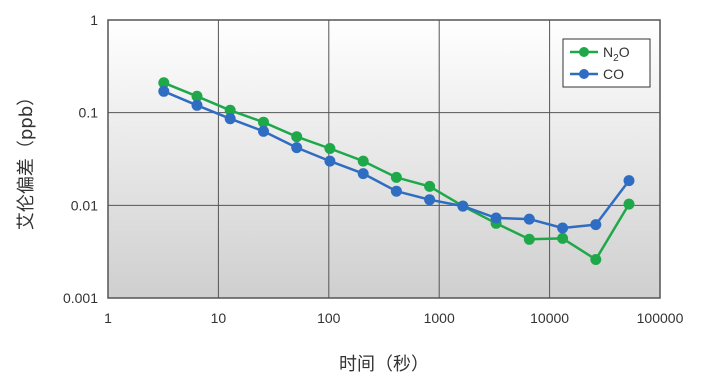 This screenshot has height=379, width=710. Describe the element at coordinates (439, 318) in the screenshot. I see `x-tick-label: 1000` at that location.